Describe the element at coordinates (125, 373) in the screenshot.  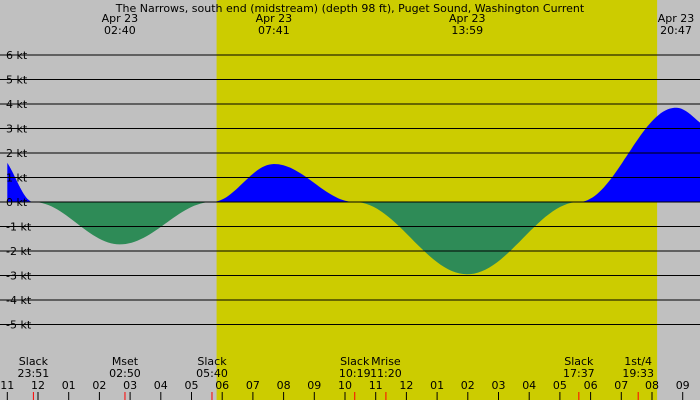
I see `event-time-label: 02:50` at that location.